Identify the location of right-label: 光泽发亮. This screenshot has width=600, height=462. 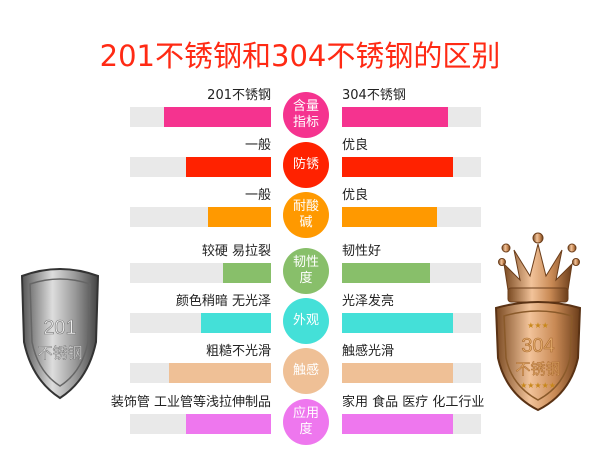
(368, 301).